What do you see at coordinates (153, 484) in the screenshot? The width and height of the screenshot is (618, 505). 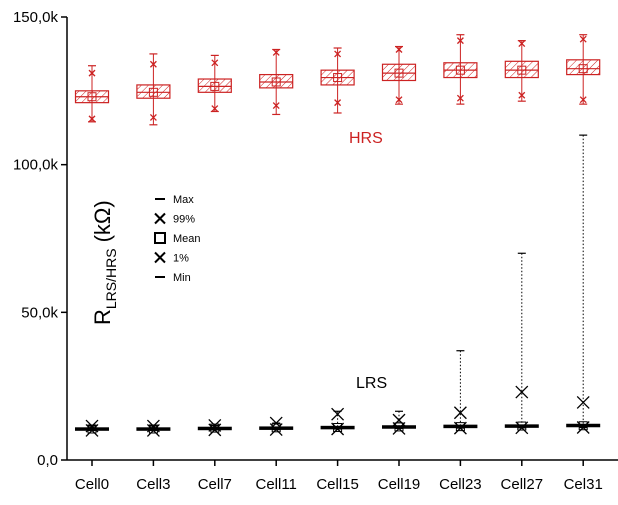 I see `x-tick-label: Cell3` at bounding box center [153, 484].